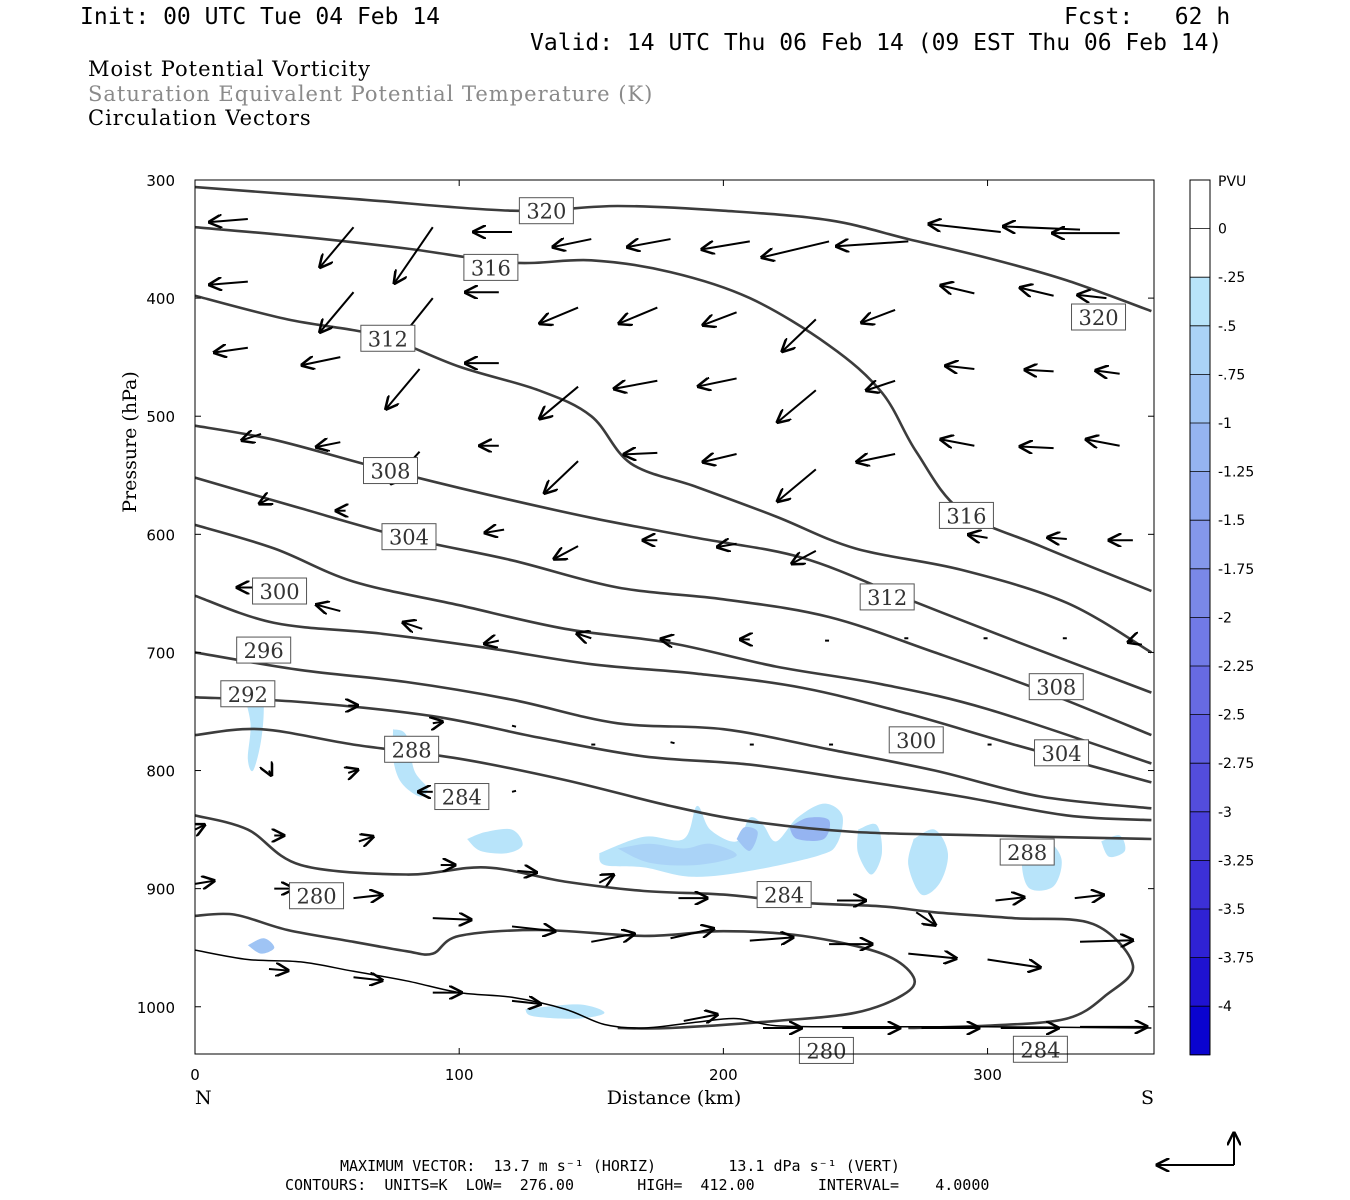  I want to click on field-title-mpv: Moist Potential Vorticity, so click(229, 69).